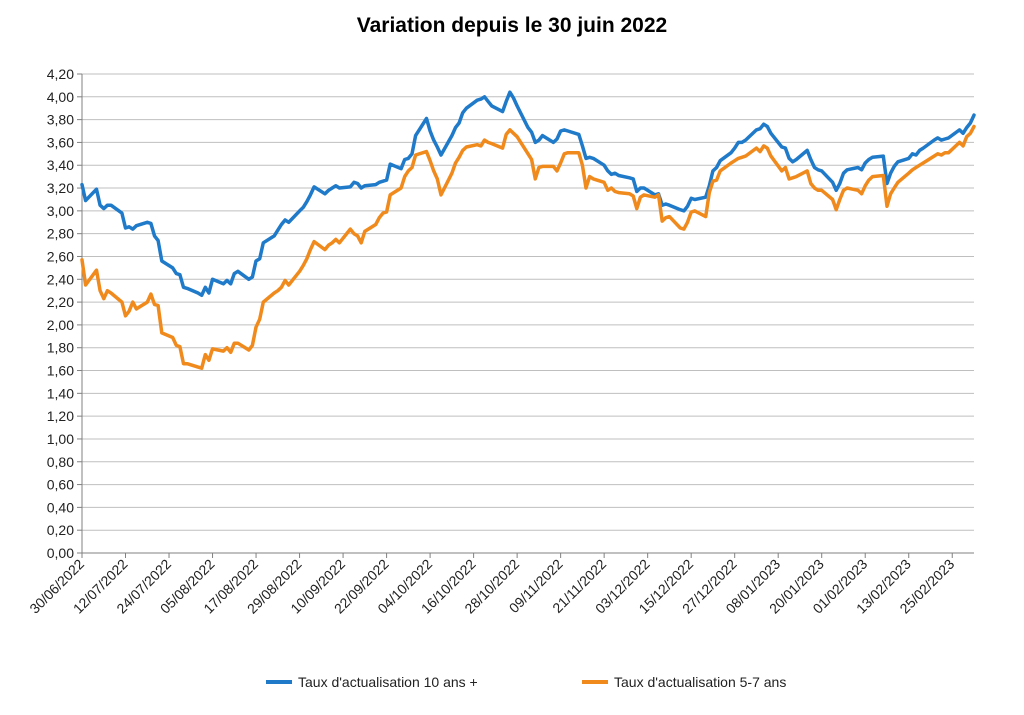 This screenshot has width=1024, height=715. I want to click on y-tick-label: 0,60, so click(60, 485).